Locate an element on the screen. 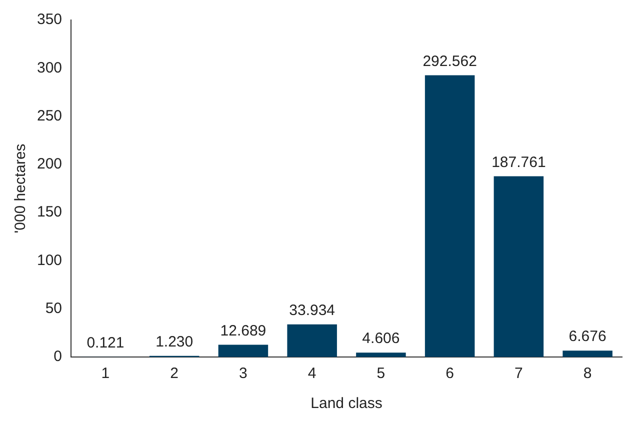  y-tick-label: 50 is located at coordinates (53, 308).